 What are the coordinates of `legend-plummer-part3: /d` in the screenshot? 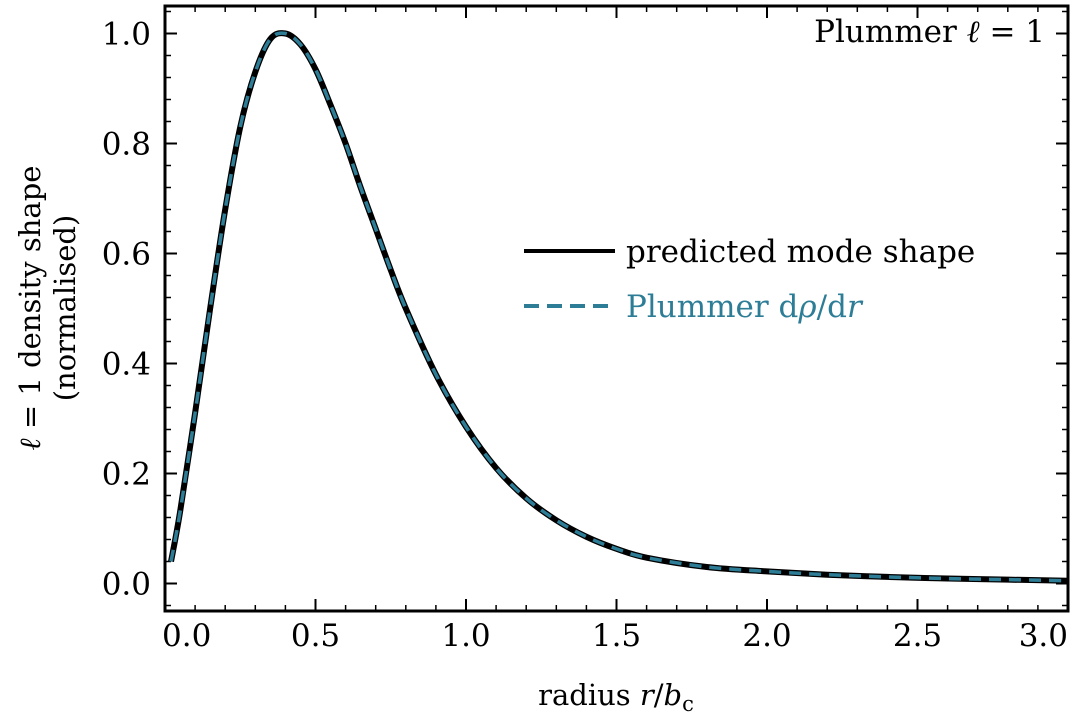 It's located at (832, 307).